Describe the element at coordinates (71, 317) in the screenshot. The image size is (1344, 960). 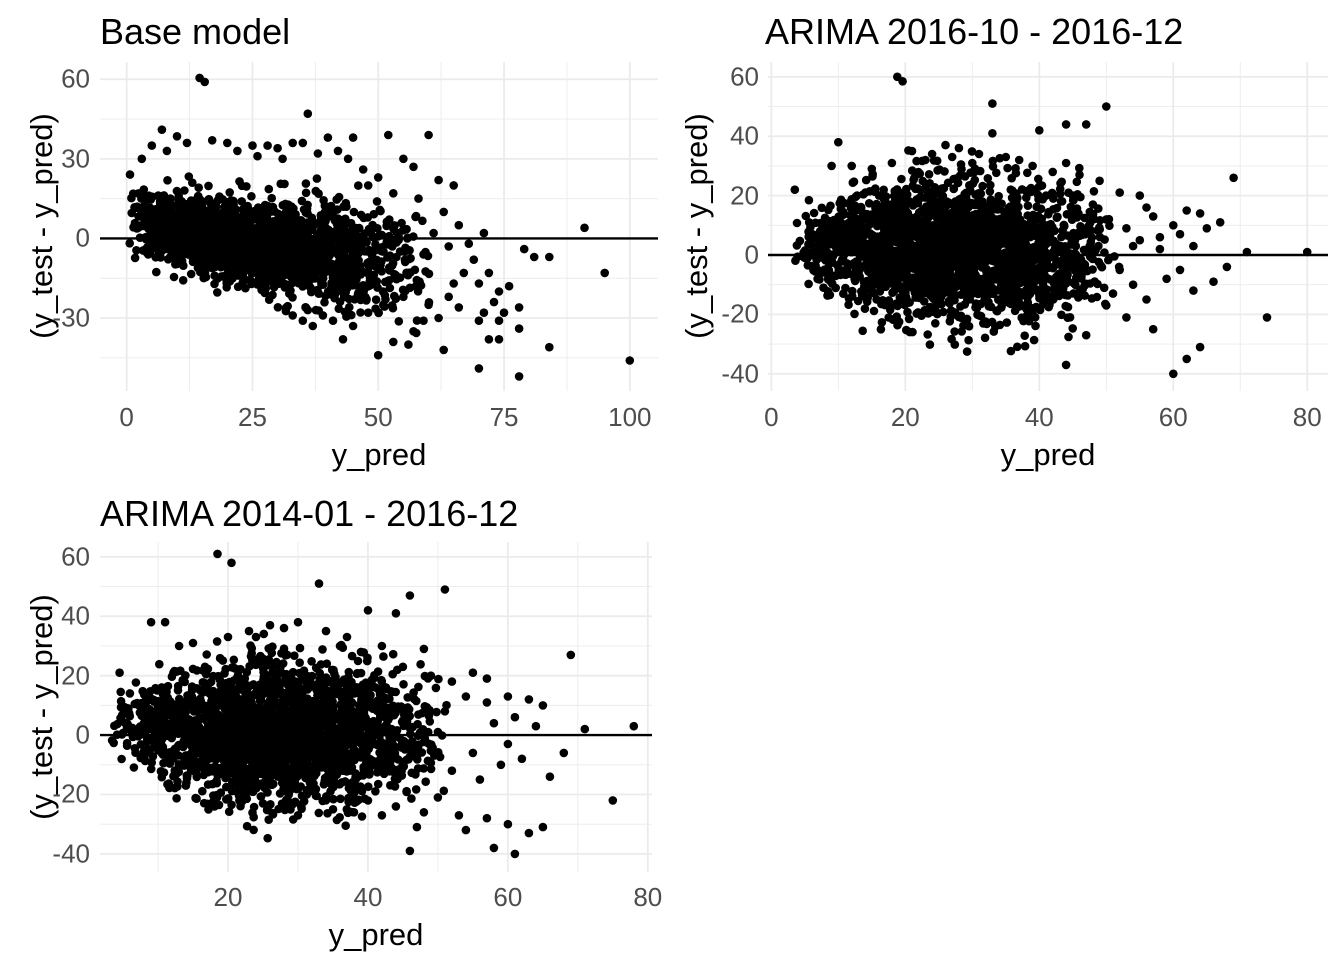
I see `y-tick-label: -30` at that location.